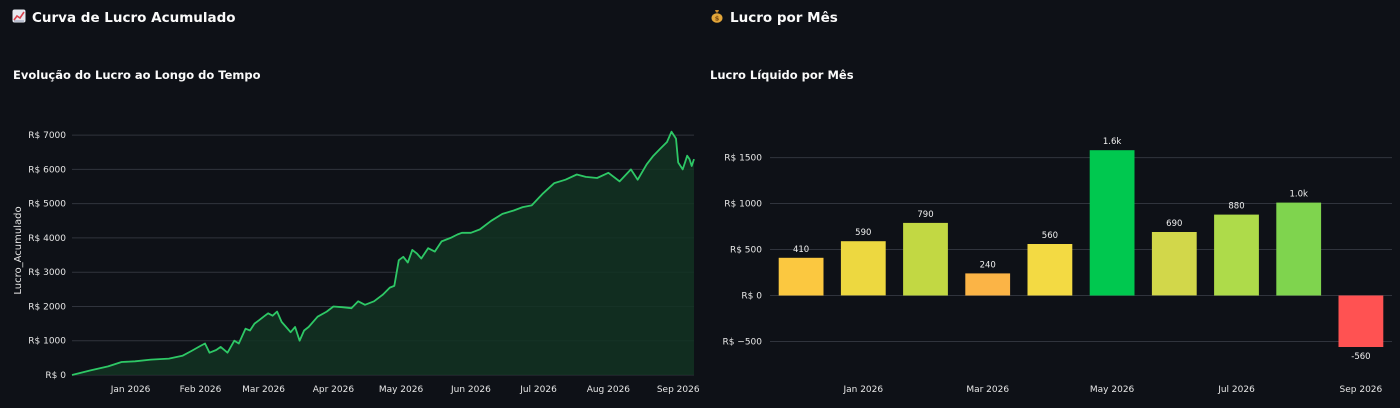  What do you see at coordinates (1298, 195) in the screenshot?
I see `bar-data-label: 1.0k` at bounding box center [1298, 195].